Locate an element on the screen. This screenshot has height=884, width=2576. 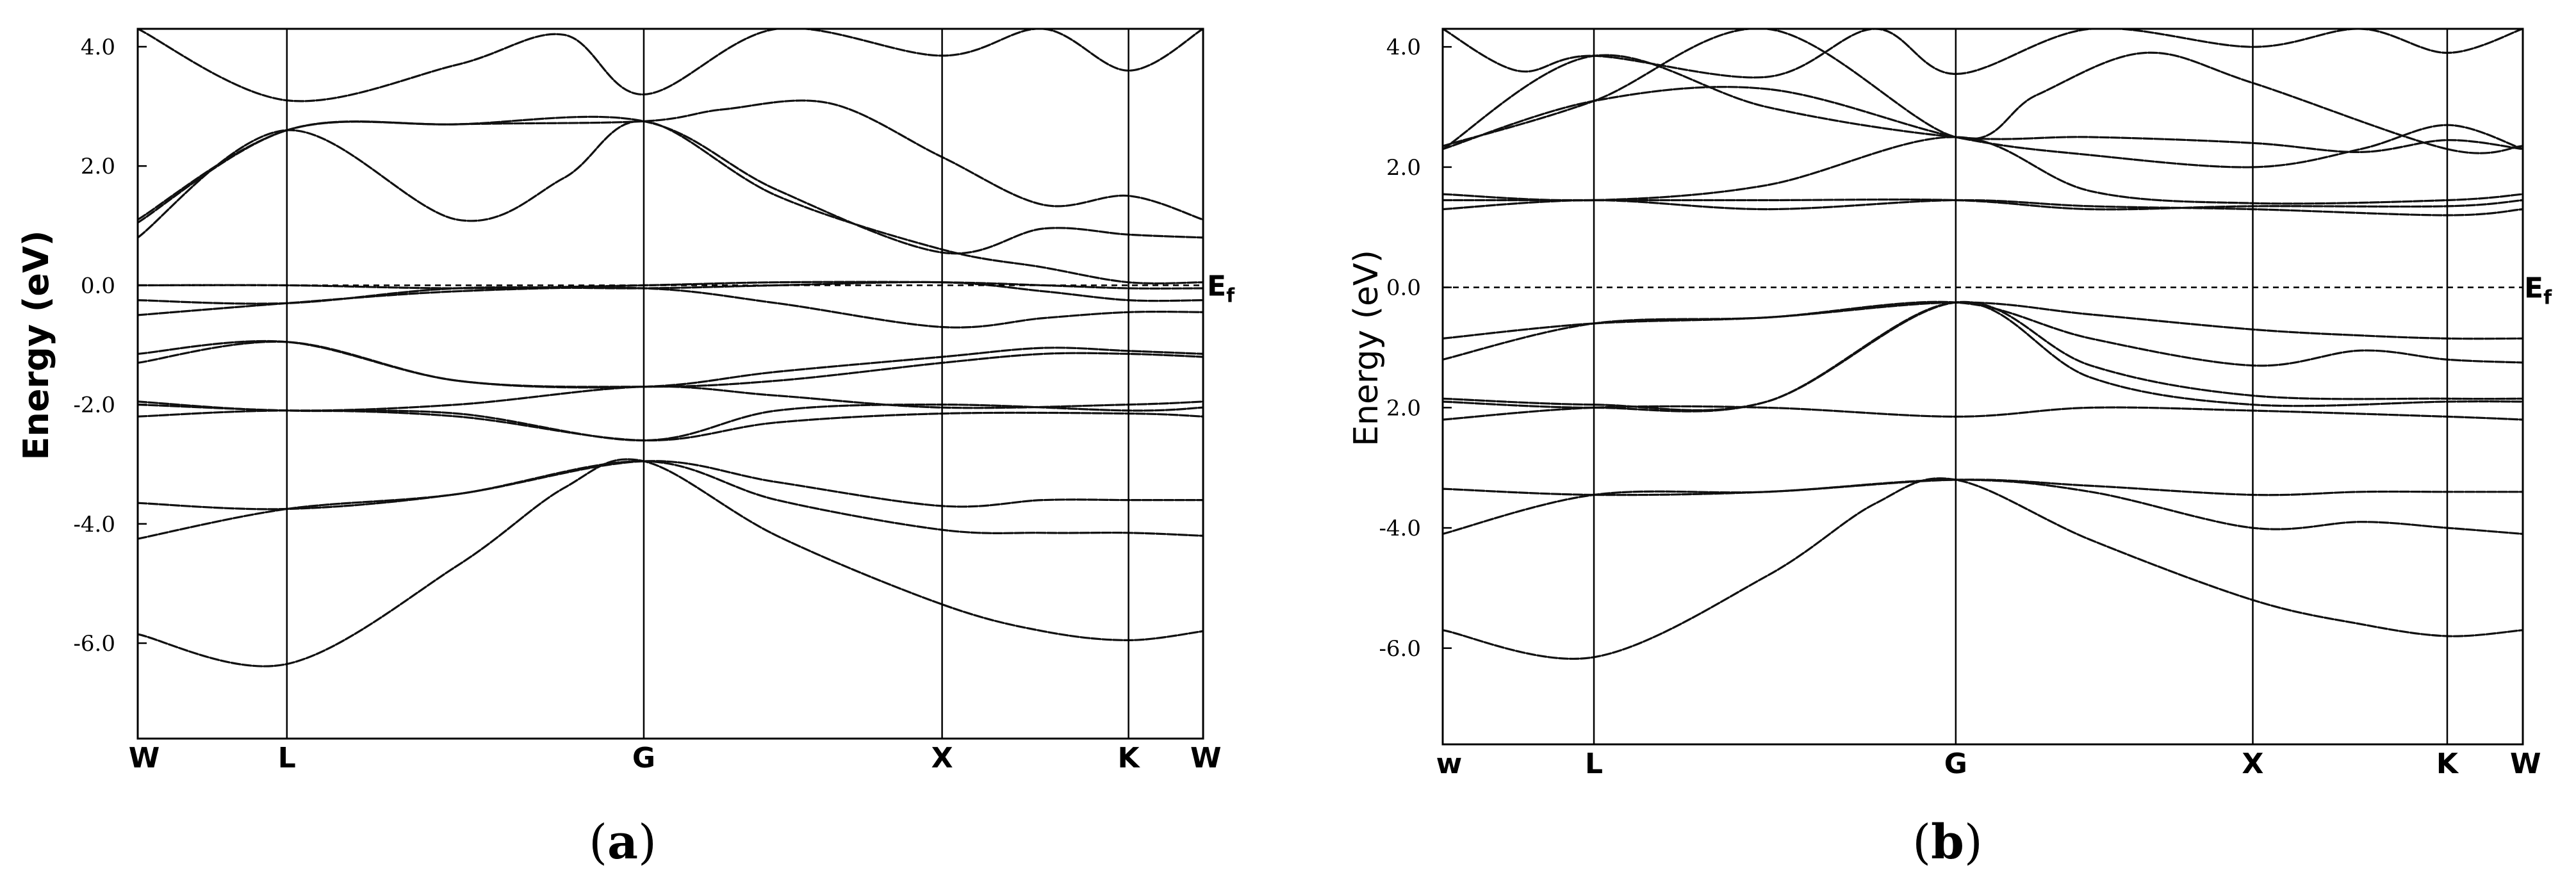
kpoint-label-w: w is located at coordinates (1450, 764).